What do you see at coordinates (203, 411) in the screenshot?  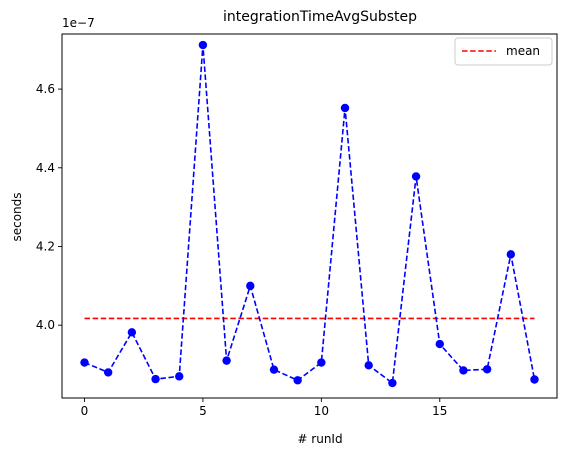 I see `x-tick-label: 5` at bounding box center [203, 411].